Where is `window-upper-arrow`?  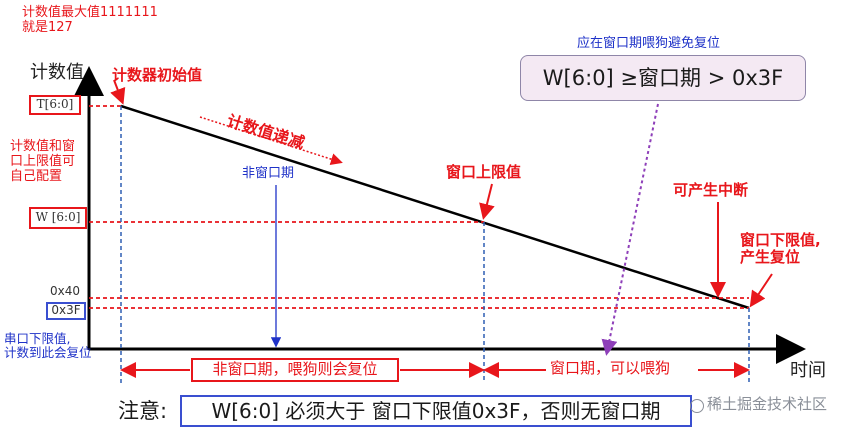 window-upper-arrow is located at coordinates (487, 201).